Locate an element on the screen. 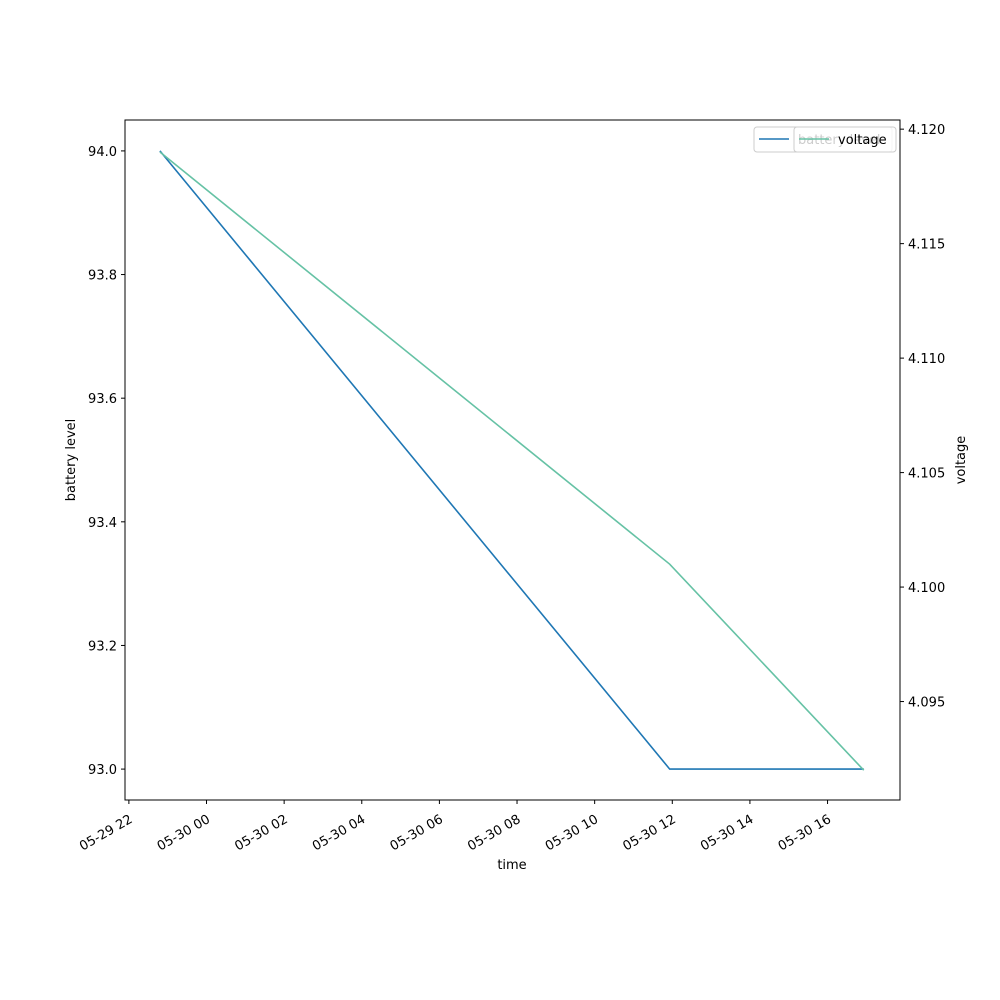 The width and height of the screenshot is (1000, 1000). y2-tick-label: 4.095 is located at coordinates (926, 703).